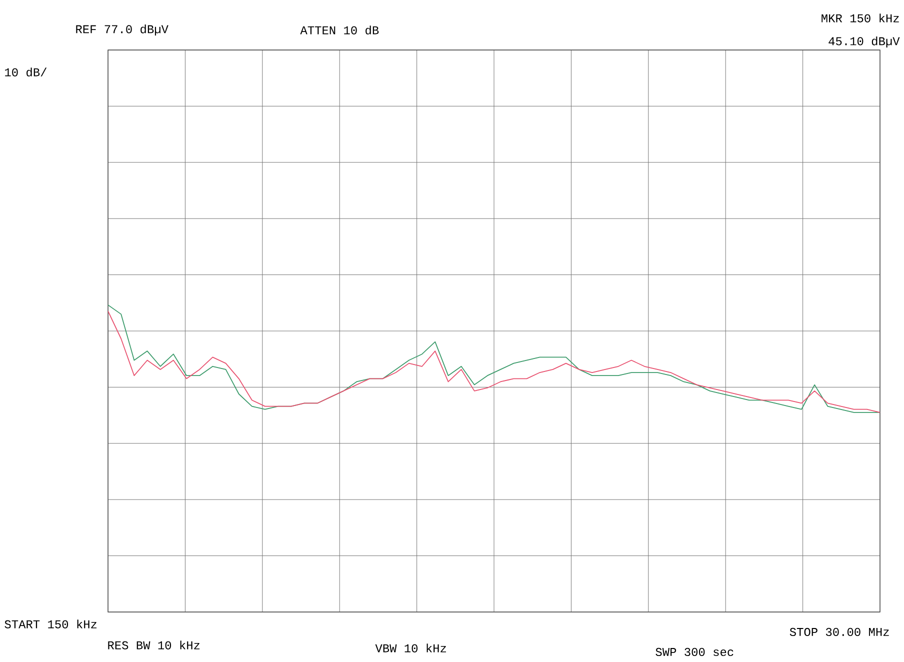 The image size is (904, 662). What do you see at coordinates (860, 18) in the screenshot?
I see `text: MKR 150 kHz` at bounding box center [860, 18].